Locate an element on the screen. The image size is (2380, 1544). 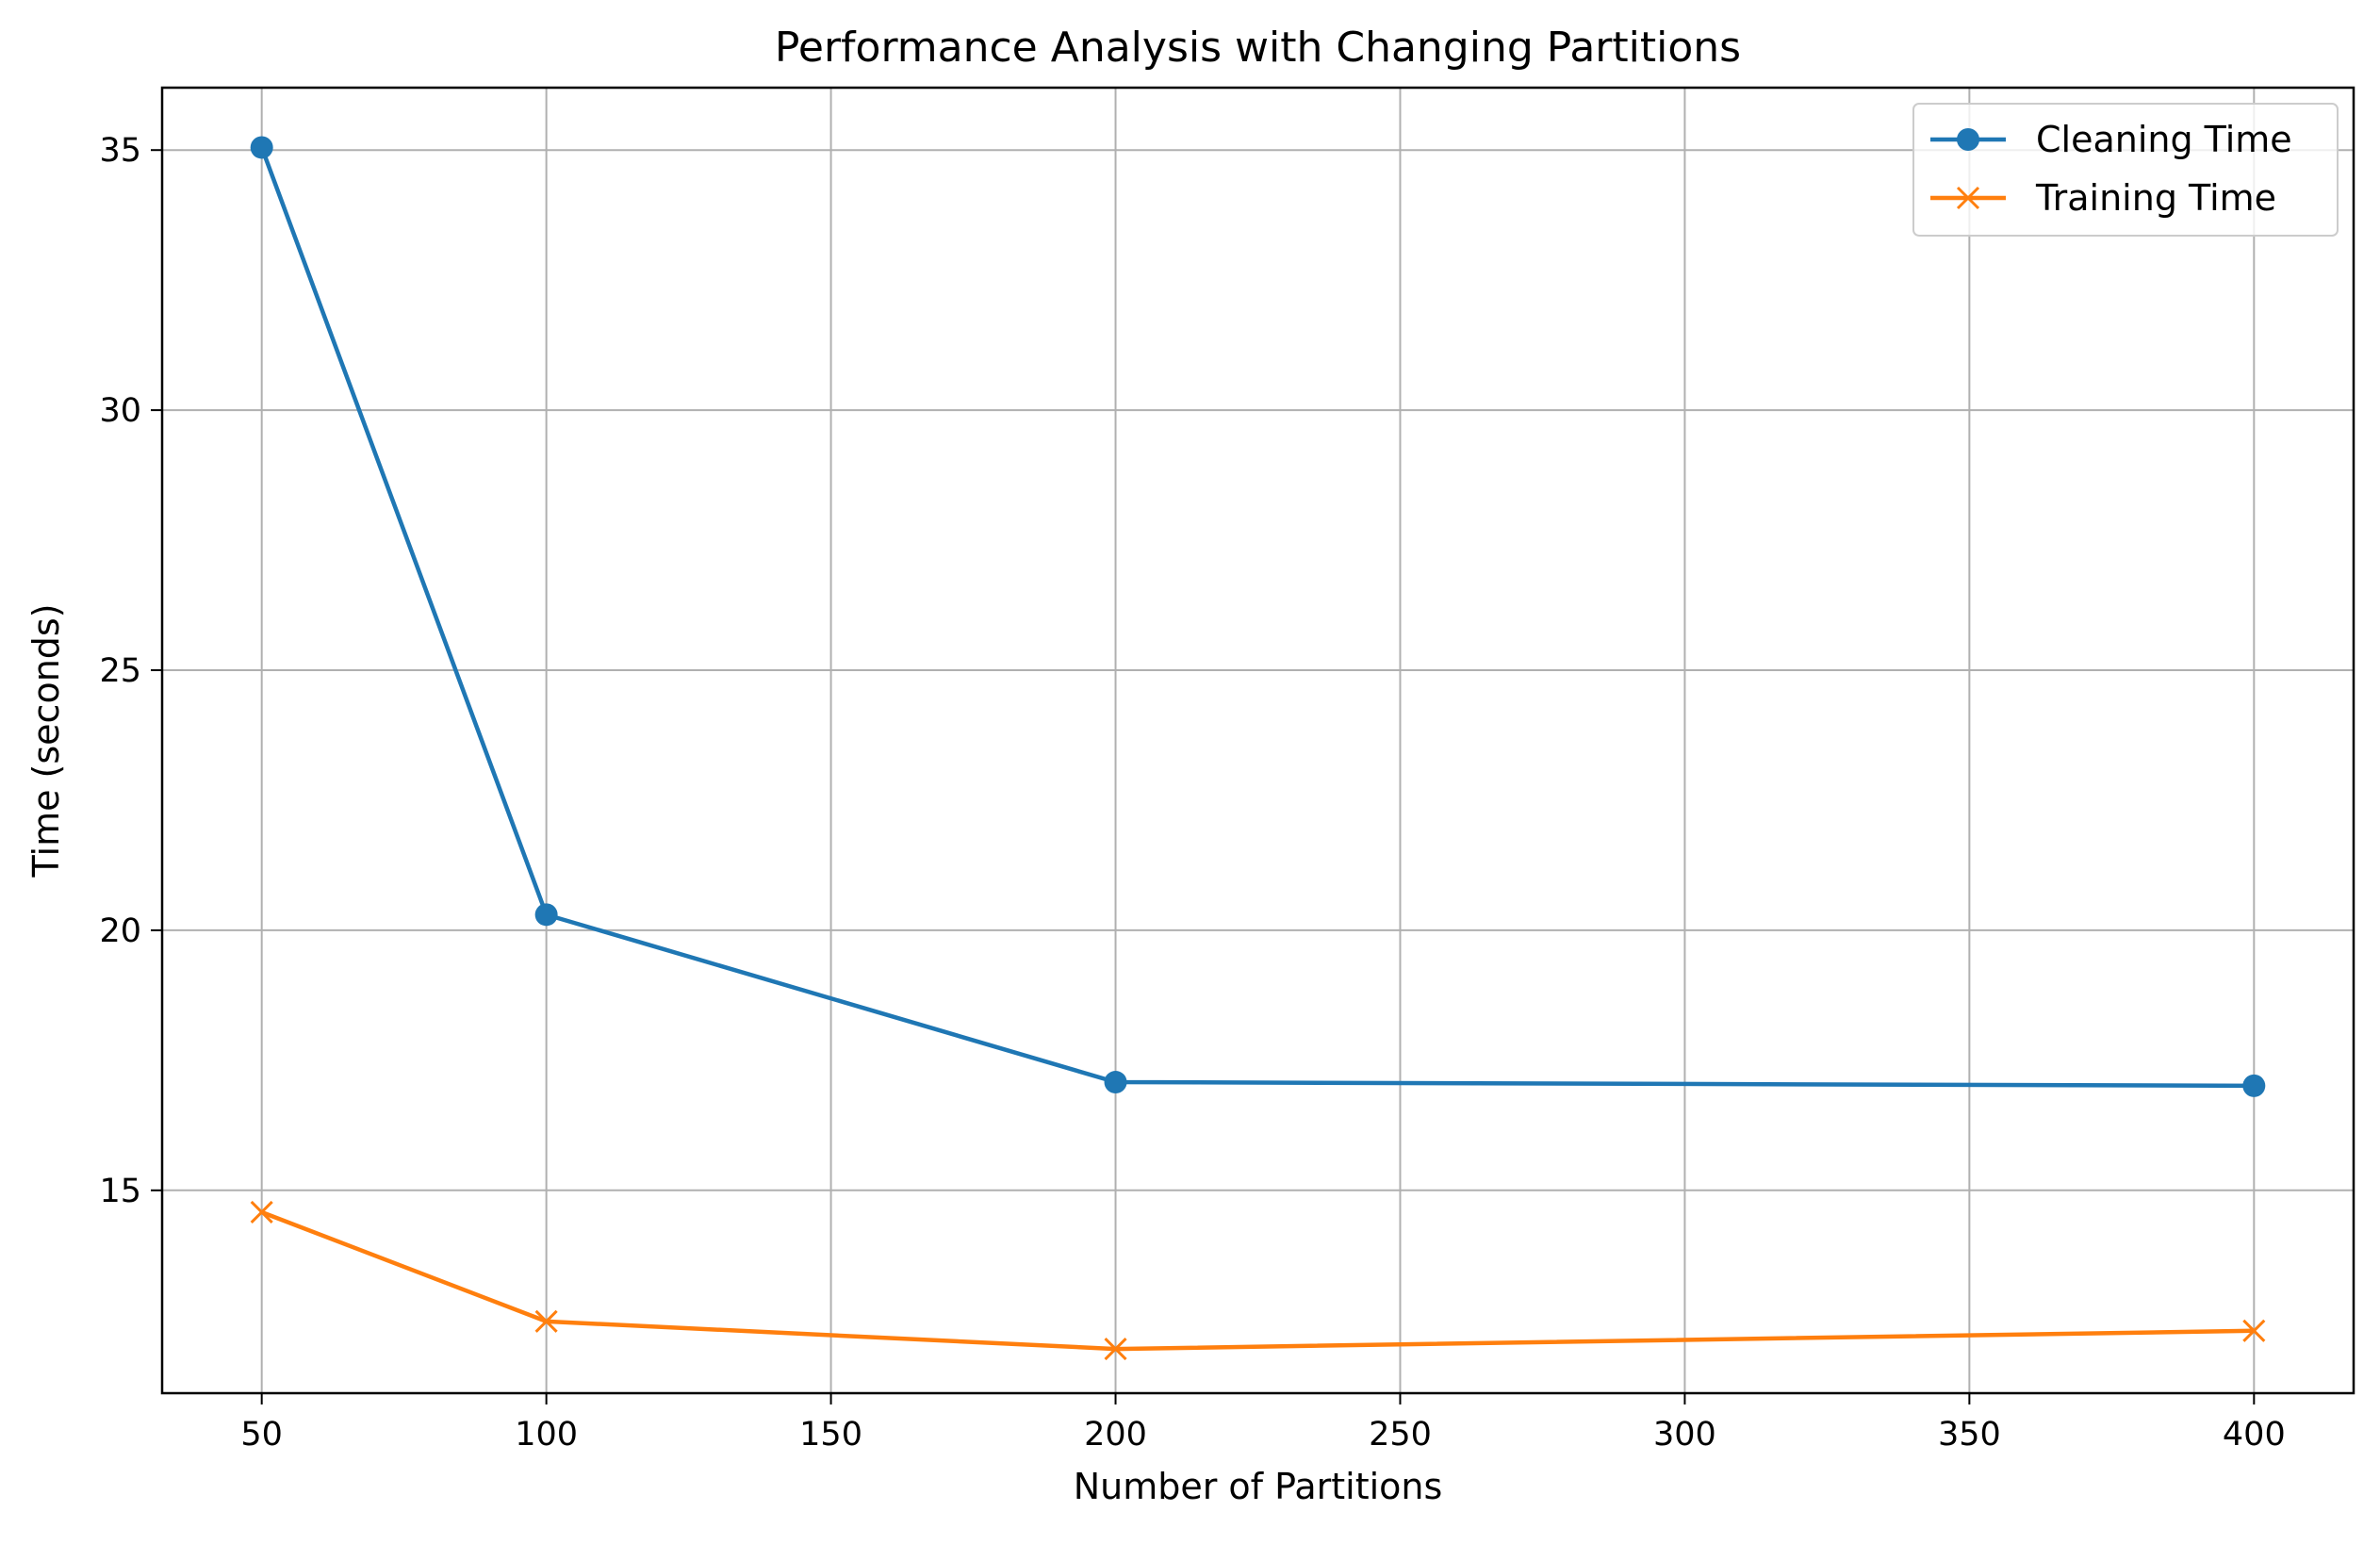
legend-label: Cleaning Time is located at coordinates (2164, 139).